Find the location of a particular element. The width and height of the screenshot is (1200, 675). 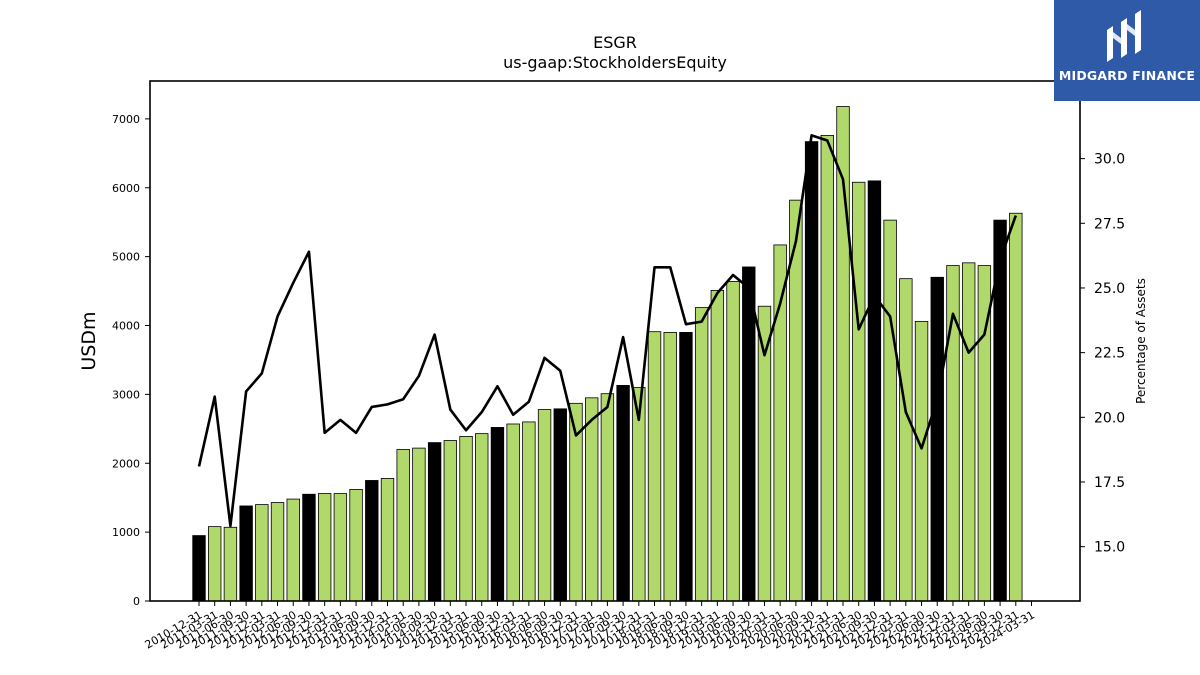

y2-tick-label: 30.0 is located at coordinates (1109, 160).